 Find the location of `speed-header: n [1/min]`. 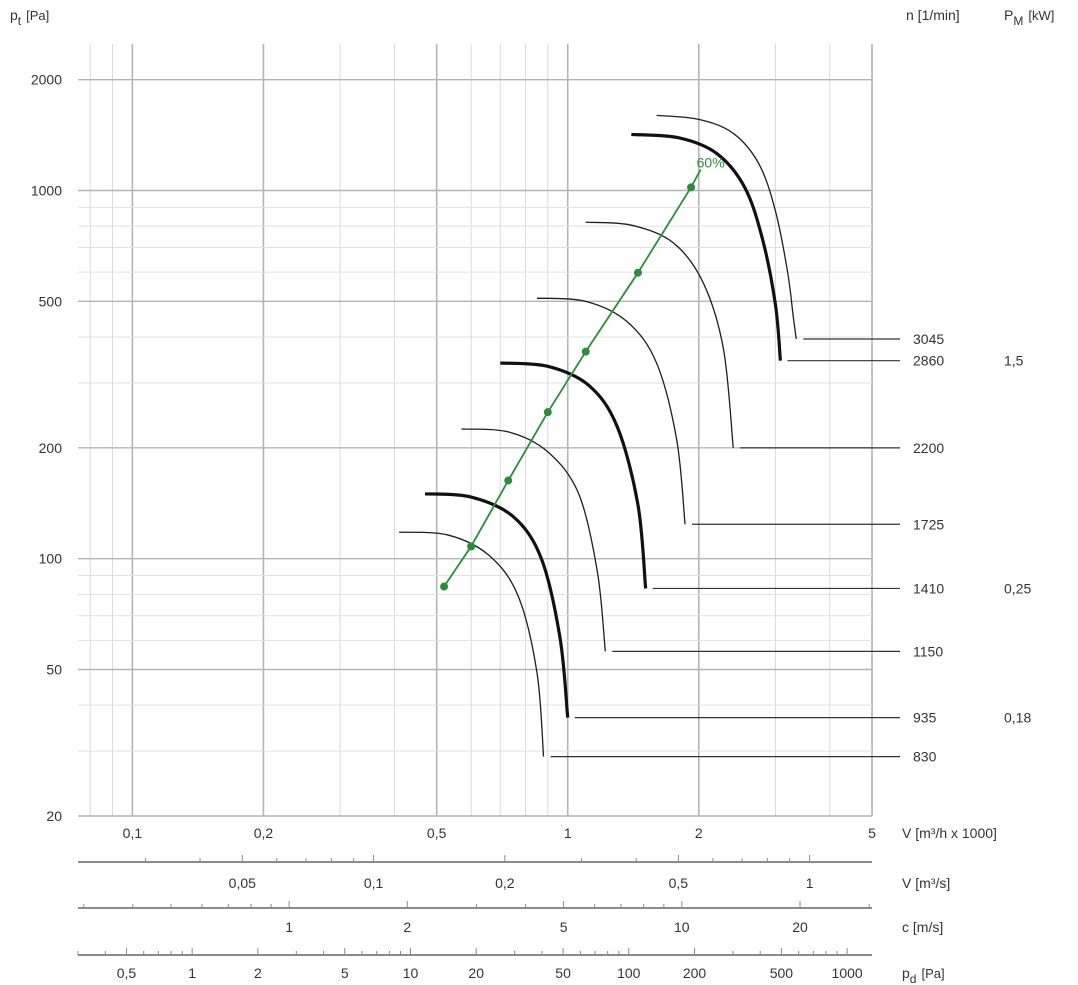

speed-header: n [1/min] is located at coordinates (933, 15).